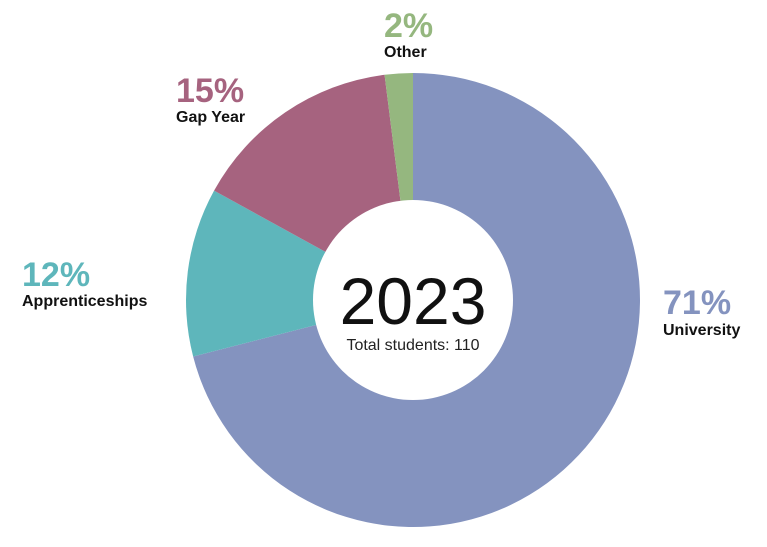 The image size is (767, 547). I want to click on center-total-students: Total students: 110, so click(412, 345).